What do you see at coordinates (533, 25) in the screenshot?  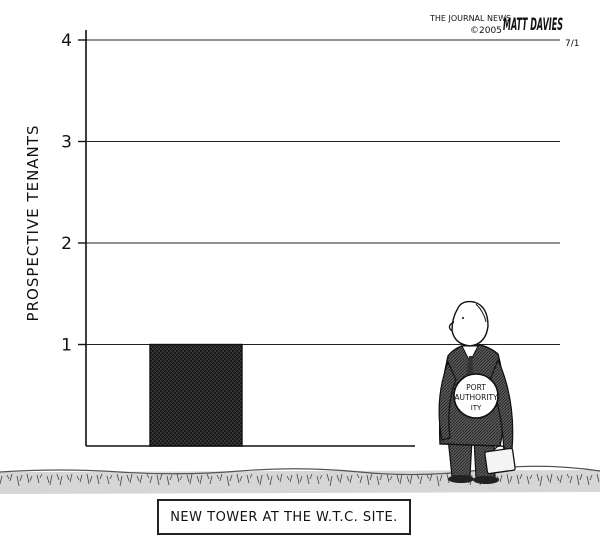 I see `artist-signature: MATT DAVIES` at bounding box center [533, 25].